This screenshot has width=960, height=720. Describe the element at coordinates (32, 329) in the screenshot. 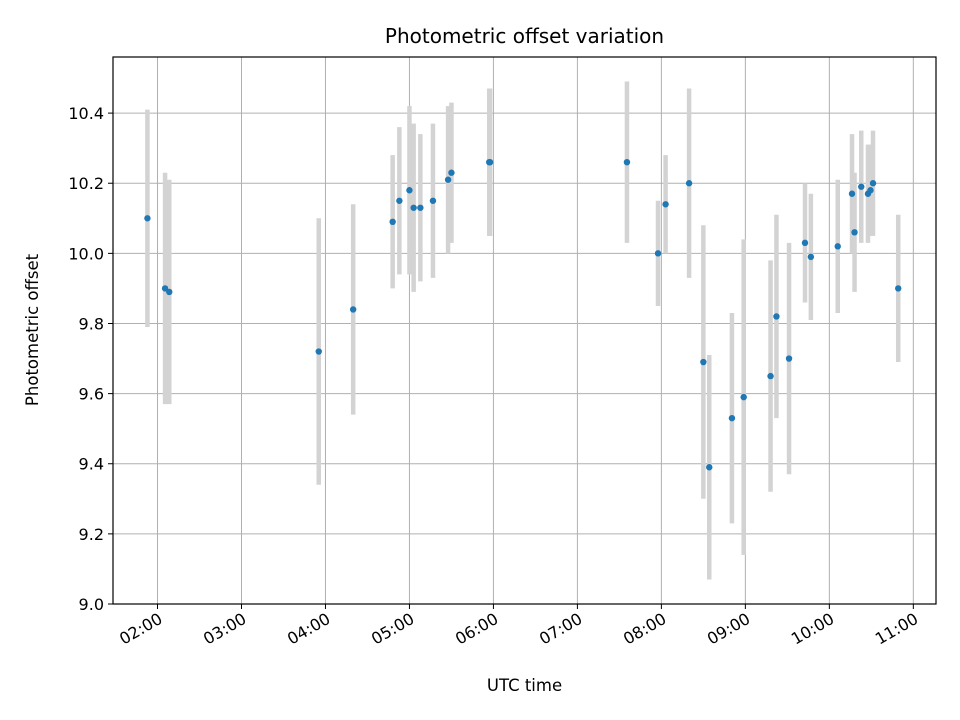

I see `y-axis-label: Photometric offset` at that location.